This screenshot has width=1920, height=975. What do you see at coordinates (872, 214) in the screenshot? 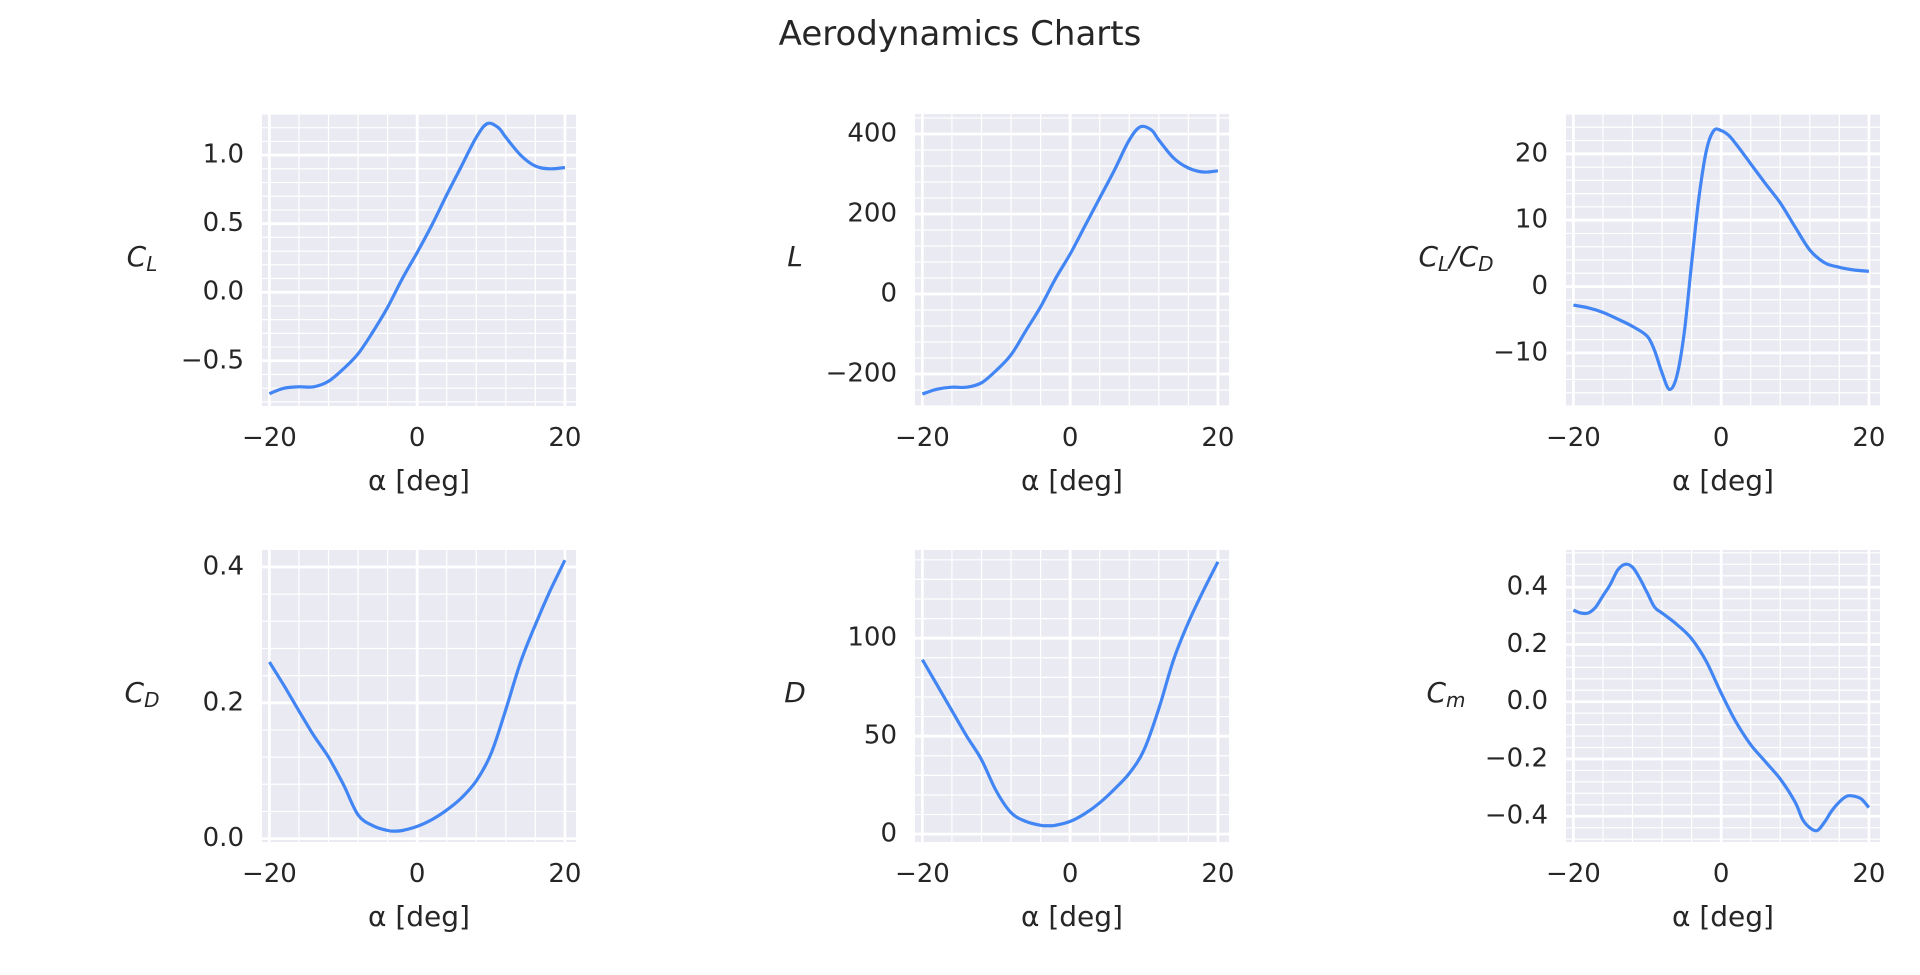
I see `y-tick-label: 200` at bounding box center [872, 214].